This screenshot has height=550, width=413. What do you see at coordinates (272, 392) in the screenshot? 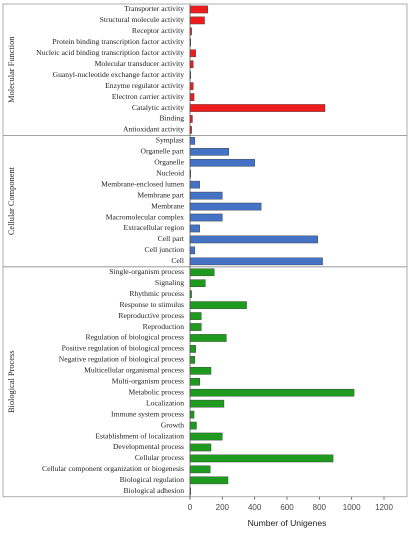
I see `bar-metabolic-process` at bounding box center [272, 392].